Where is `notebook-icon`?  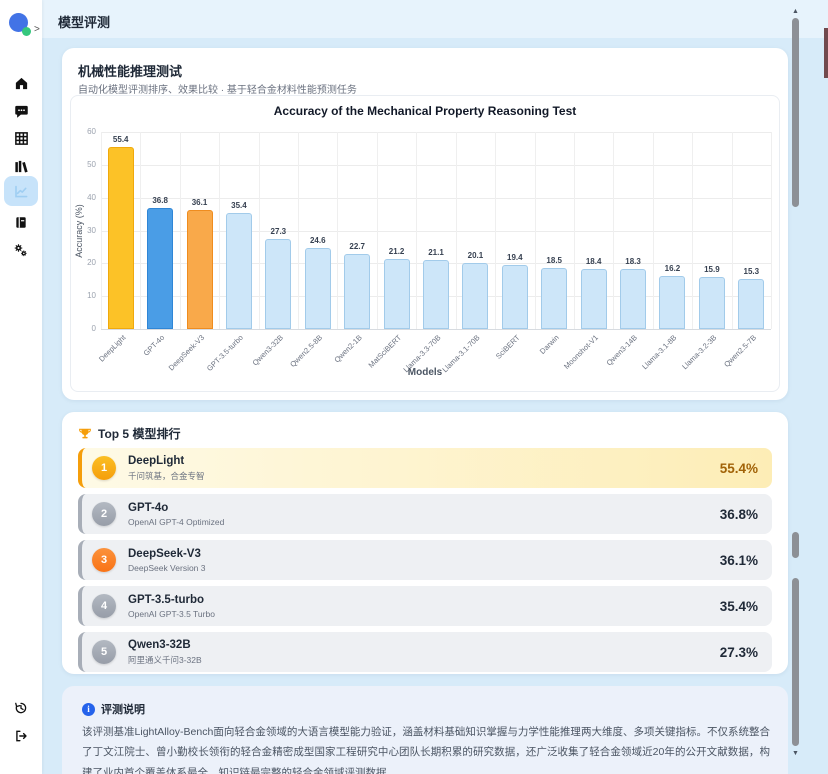 notebook-icon is located at coordinates (21, 222).